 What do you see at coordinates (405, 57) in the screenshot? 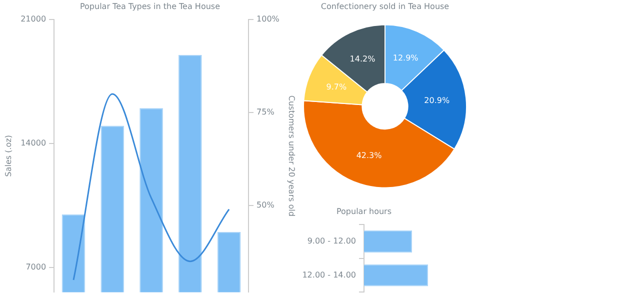
I see `data-label: 12.9%` at bounding box center [405, 57].